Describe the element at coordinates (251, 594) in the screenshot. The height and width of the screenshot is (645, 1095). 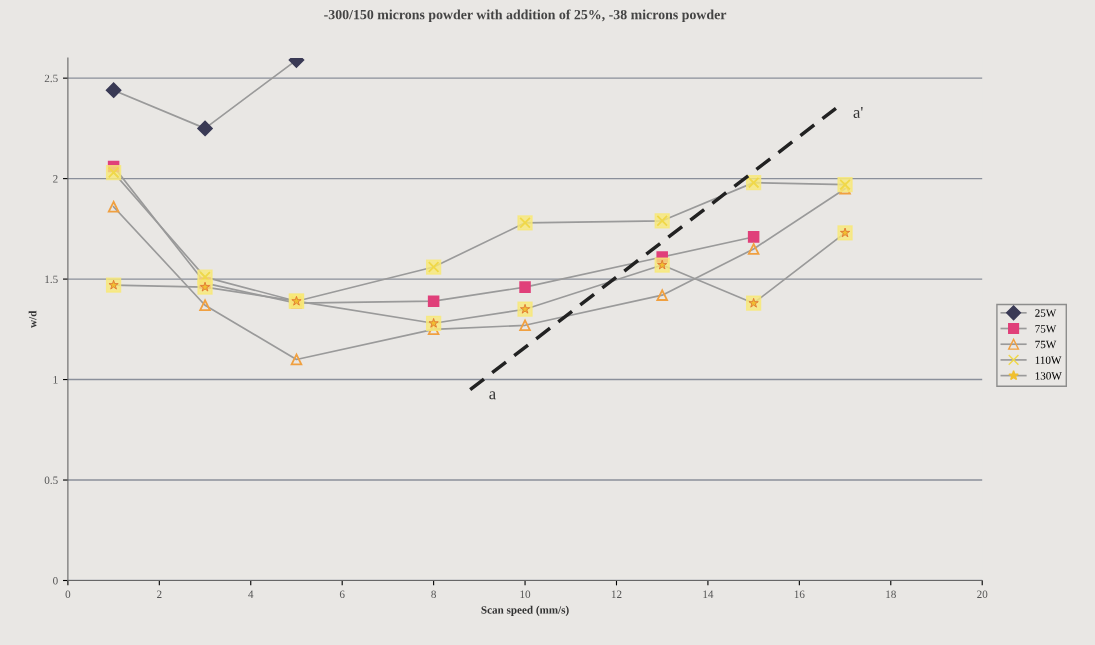
I see `x-tick-label: 4` at that location.